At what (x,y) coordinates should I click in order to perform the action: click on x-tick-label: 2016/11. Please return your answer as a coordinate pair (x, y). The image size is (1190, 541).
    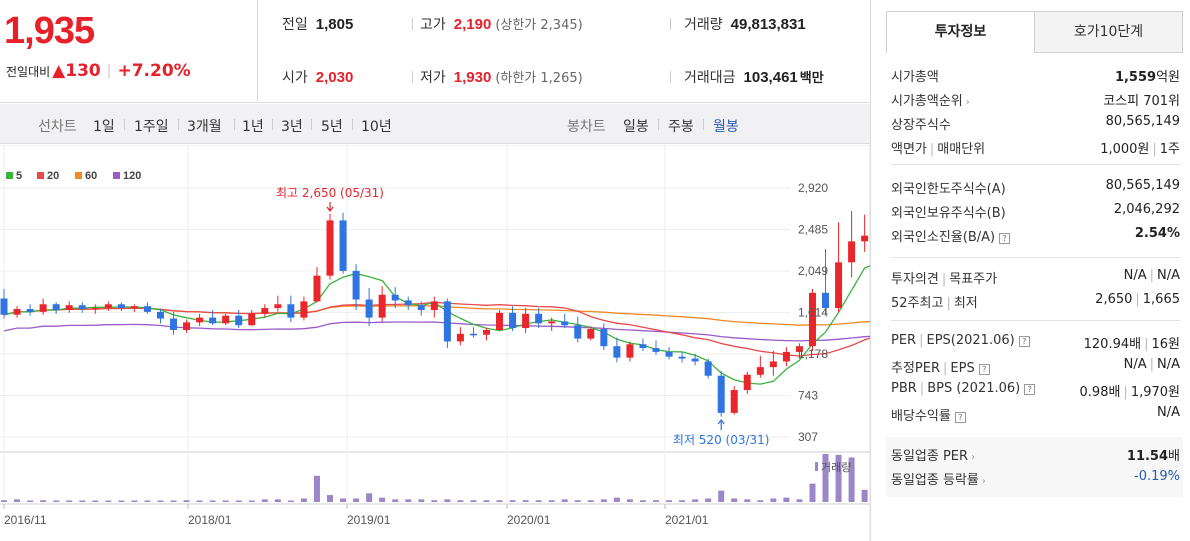
    Looking at the image, I should click on (25, 520).